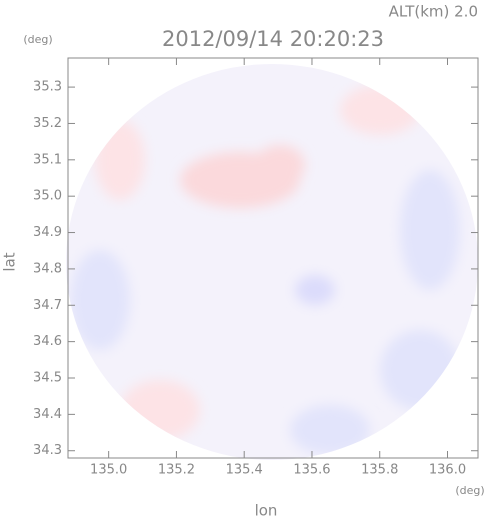 The width and height of the screenshot is (491, 521). Describe the element at coordinates (244, 470) in the screenshot. I see `x-tick-label: 135.4` at that location.